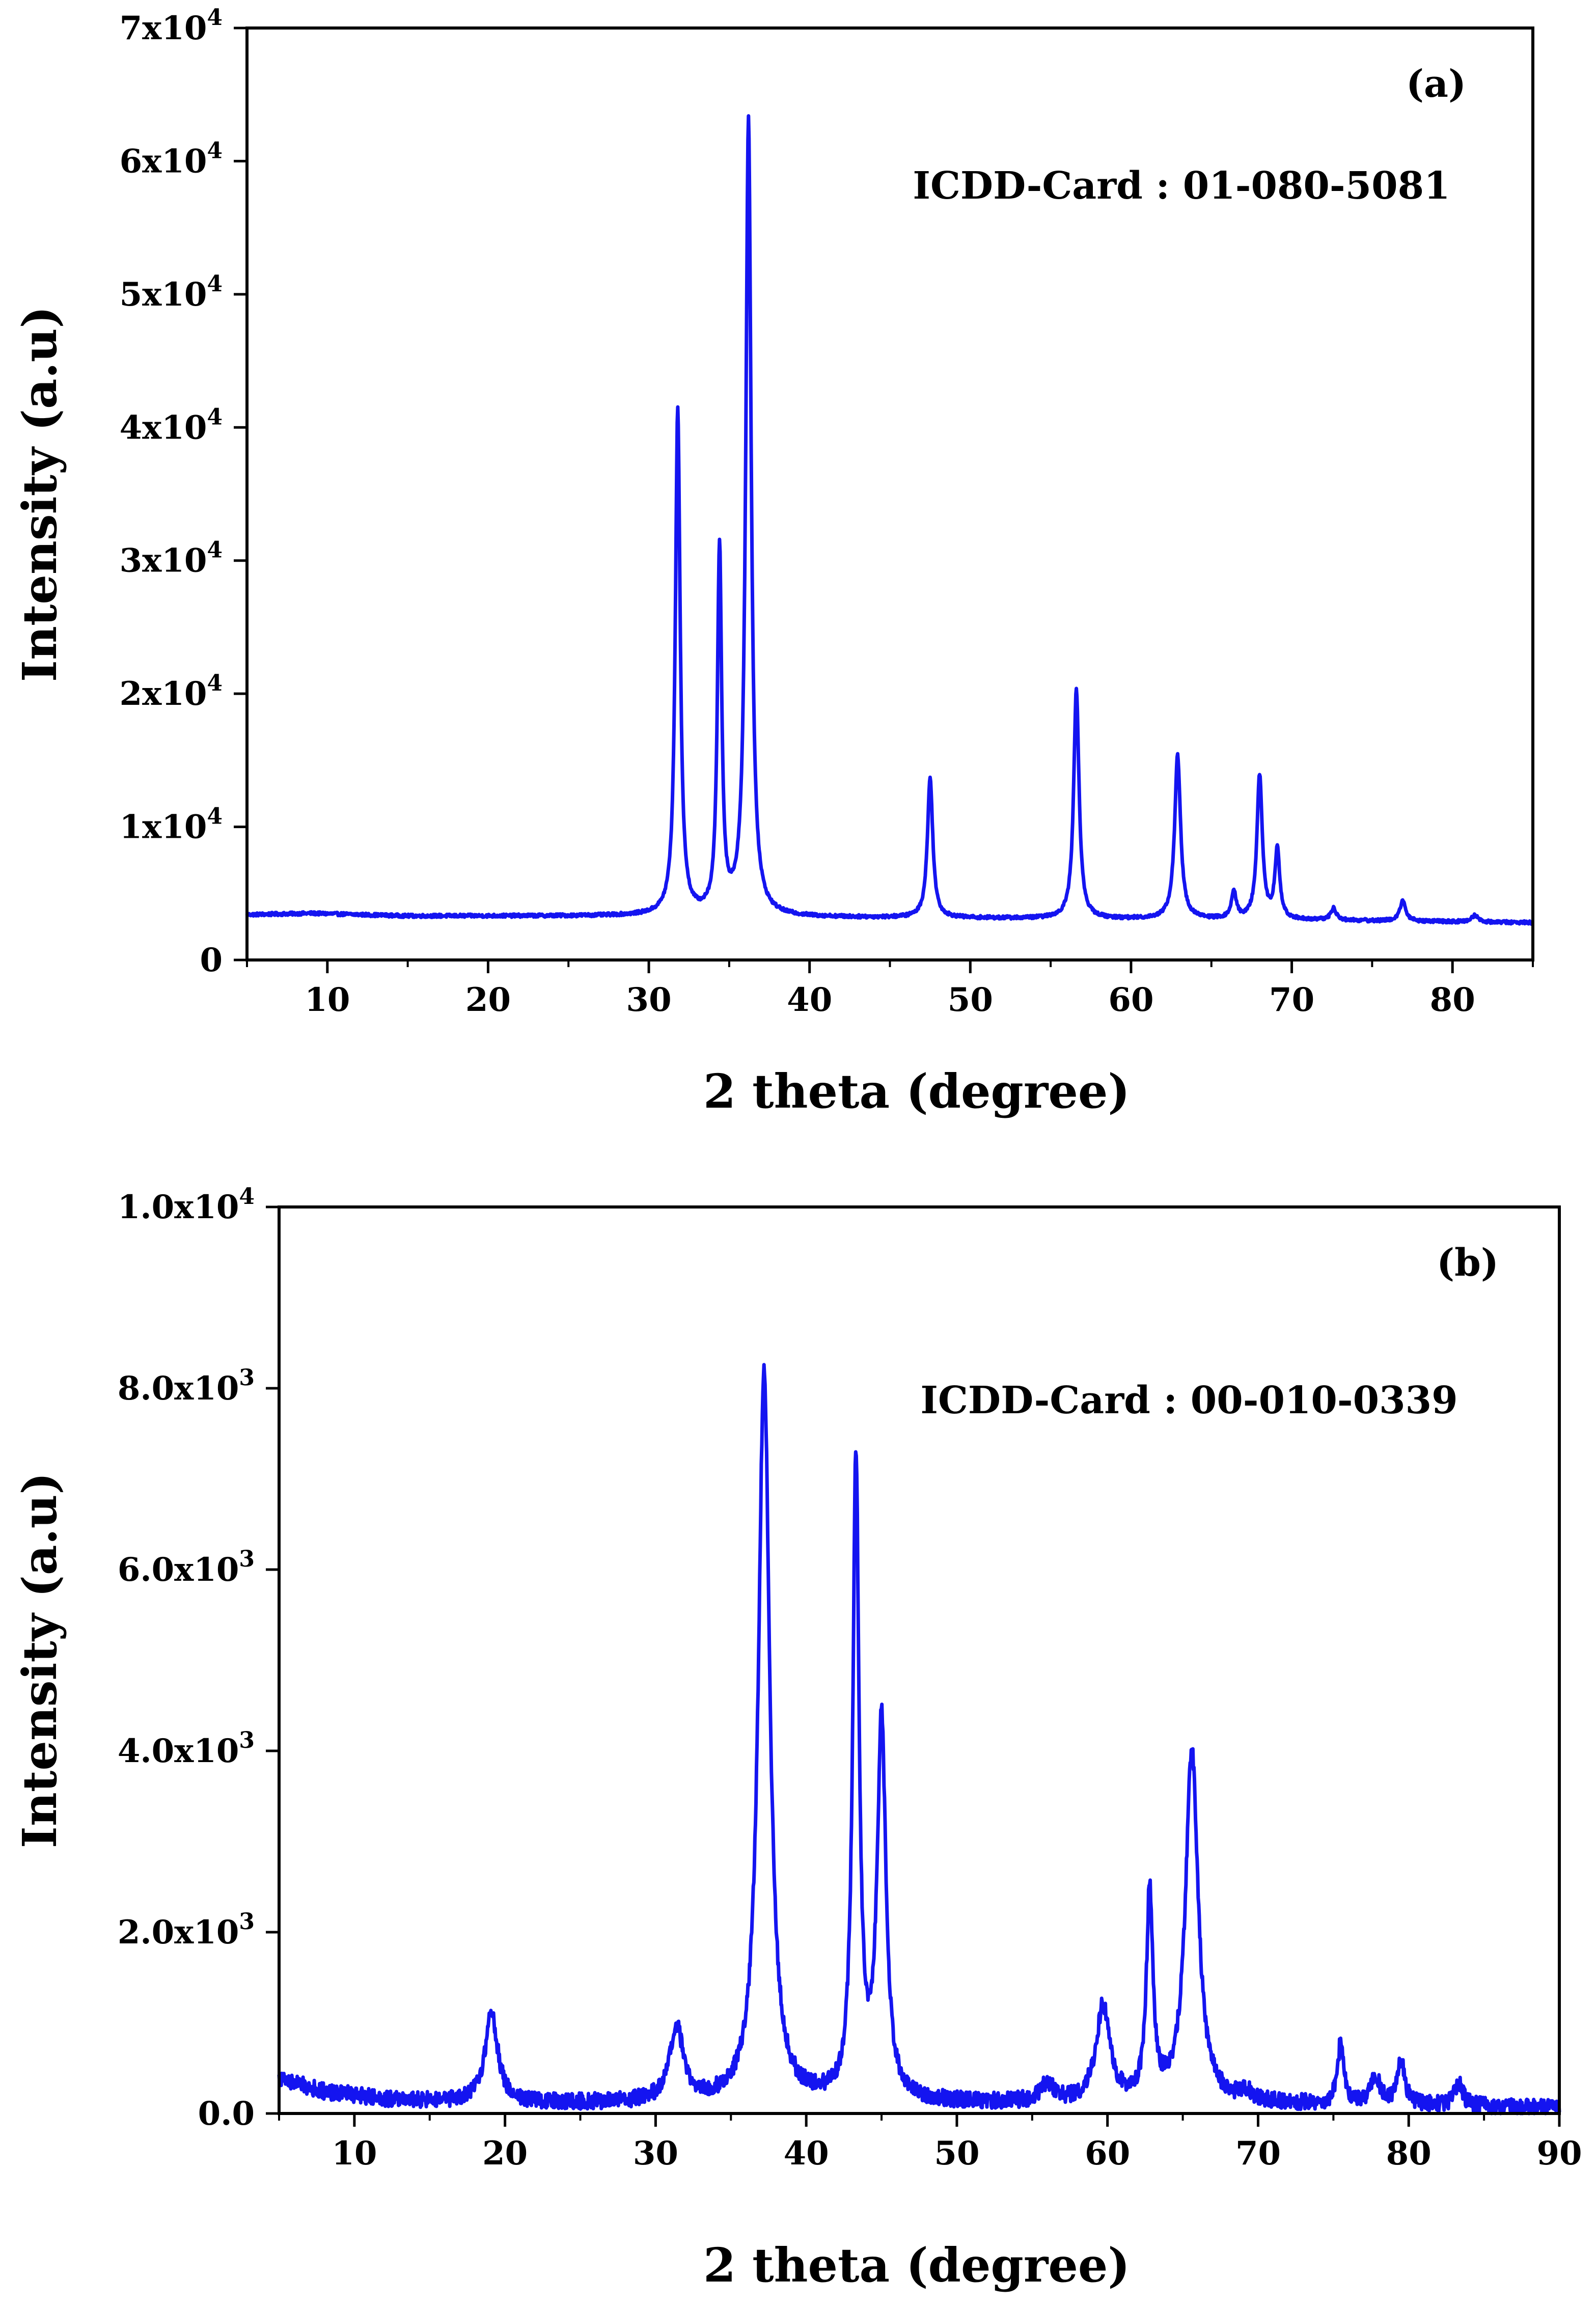 The image size is (1596, 2307). What do you see at coordinates (649, 1000) in the screenshot?
I see `panel-a-x-tick-label: 30` at bounding box center [649, 1000].